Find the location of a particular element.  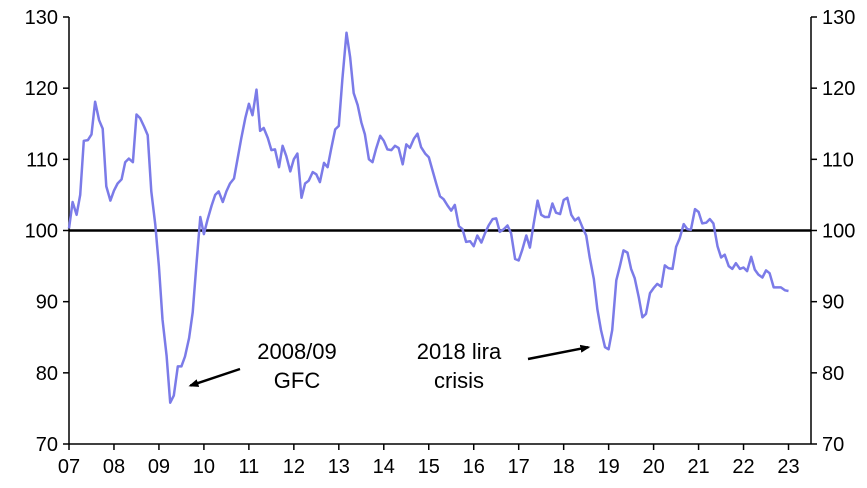

y-tick-label-left: 130 is located at coordinates (41, 18).